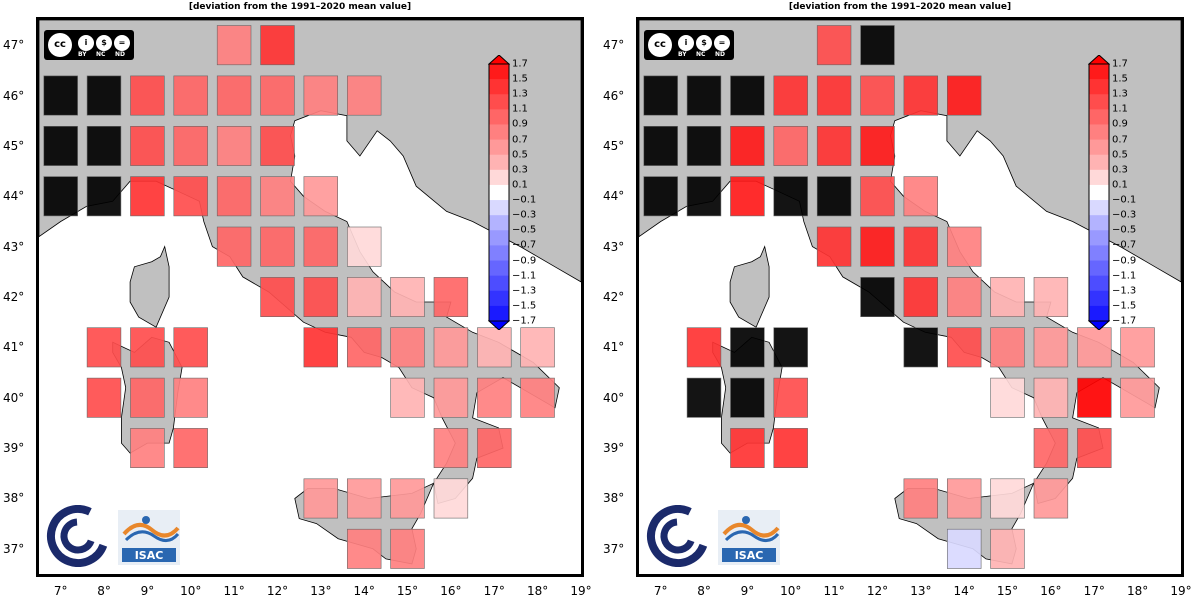 This screenshot has width=1200, height=600. I want to click on x-tick-label: 13°, so click(321, 591).